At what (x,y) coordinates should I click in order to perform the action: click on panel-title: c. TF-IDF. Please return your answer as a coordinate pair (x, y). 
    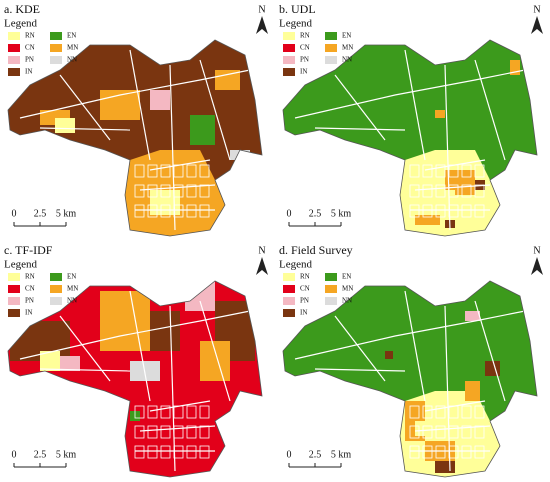
    Looking at the image, I should click on (28, 250).